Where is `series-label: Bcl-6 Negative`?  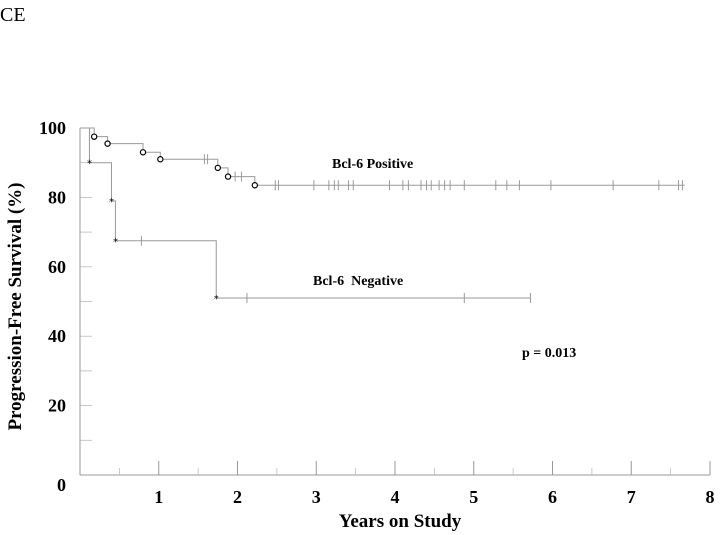
series-label: Bcl-6 Negative is located at coordinates (358, 281).